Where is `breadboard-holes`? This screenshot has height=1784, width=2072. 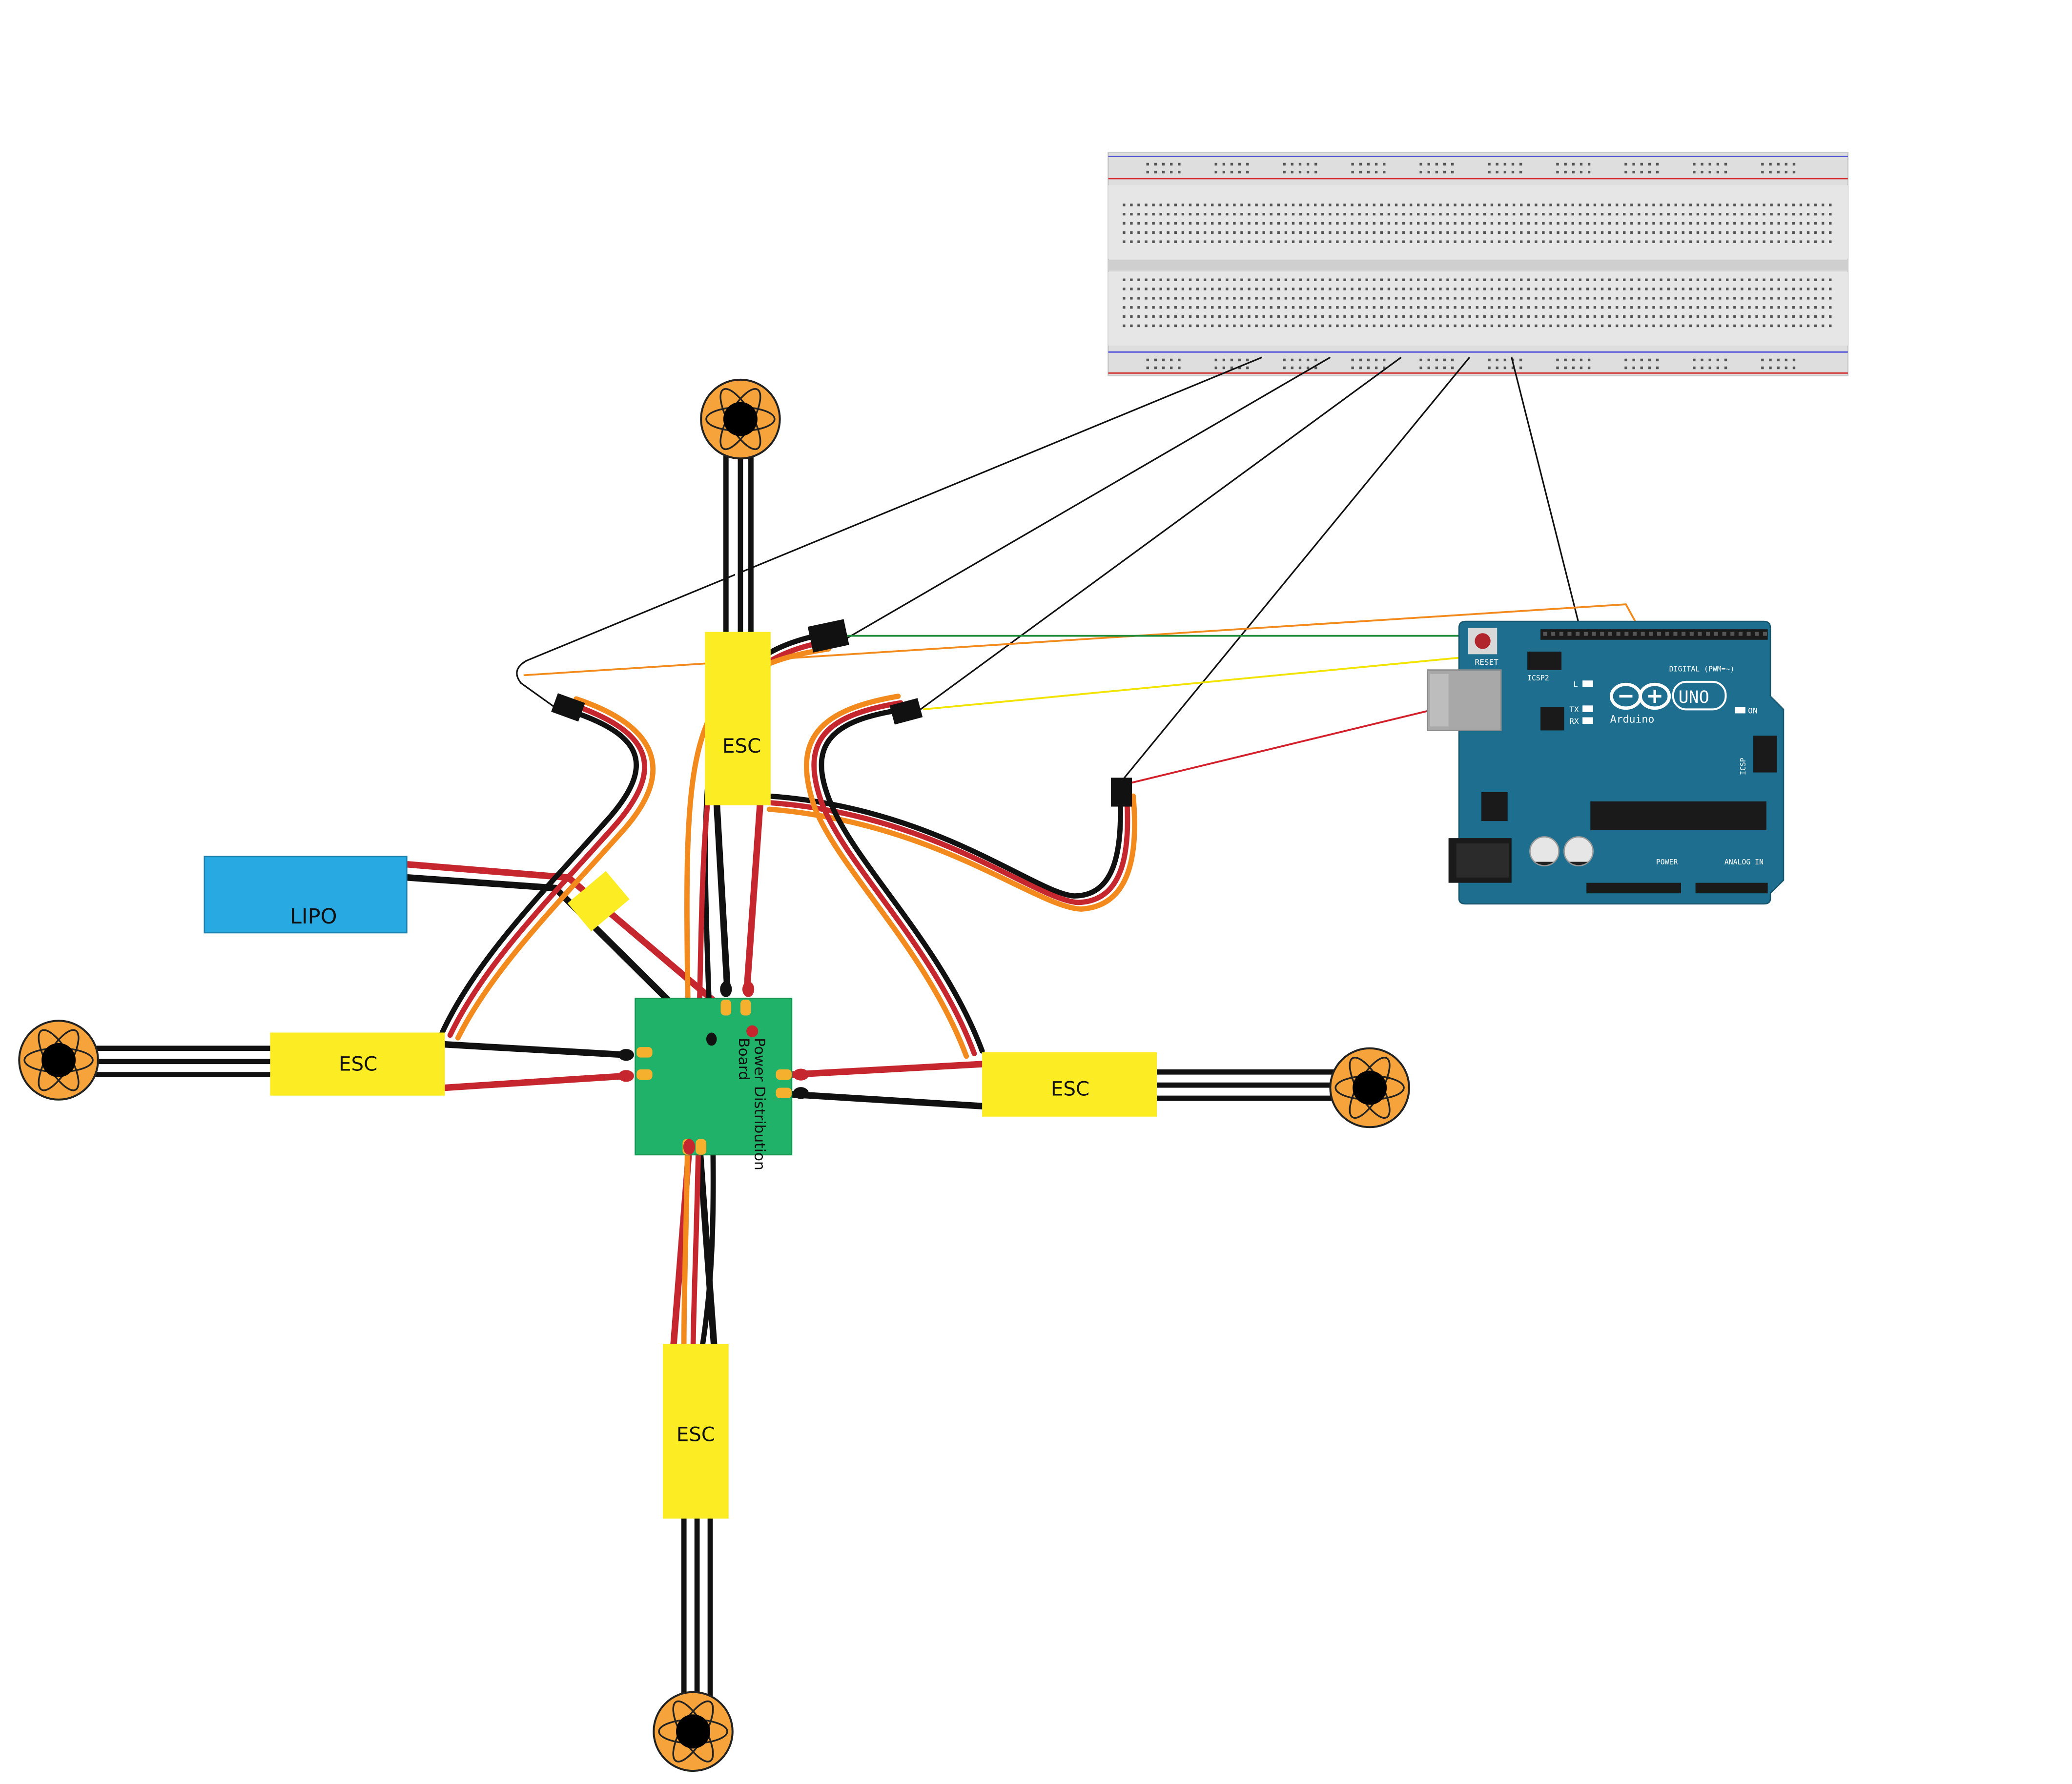
breadboard-holes is located at coordinates (1477, 266).